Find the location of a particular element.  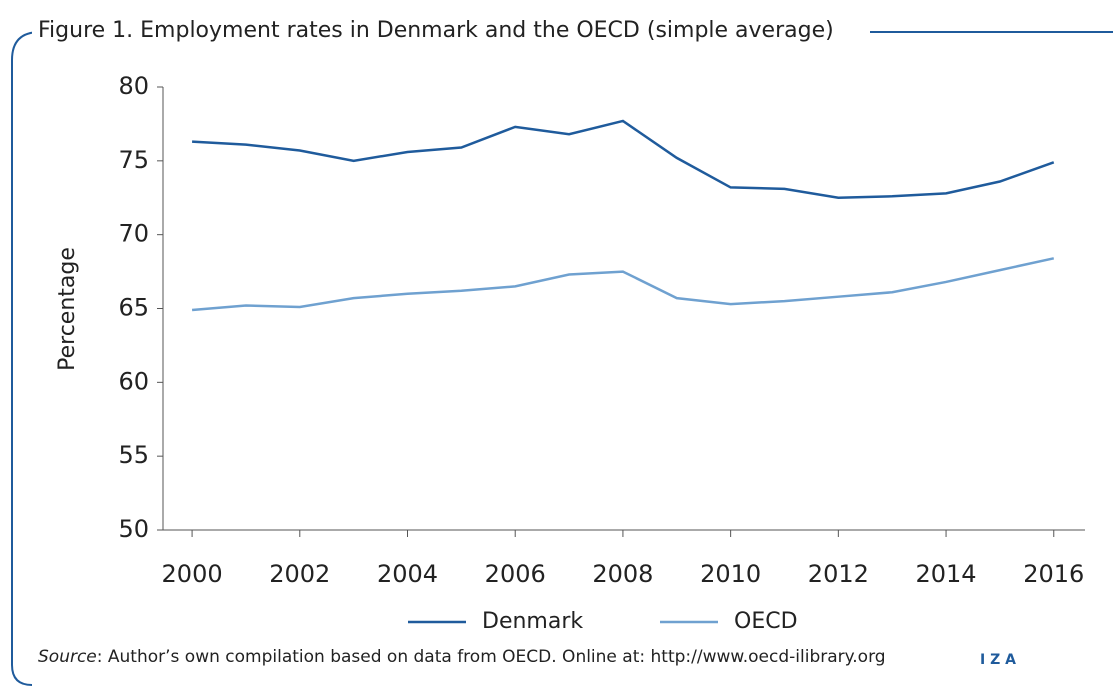

legend-label: Denmark is located at coordinates (532, 621).